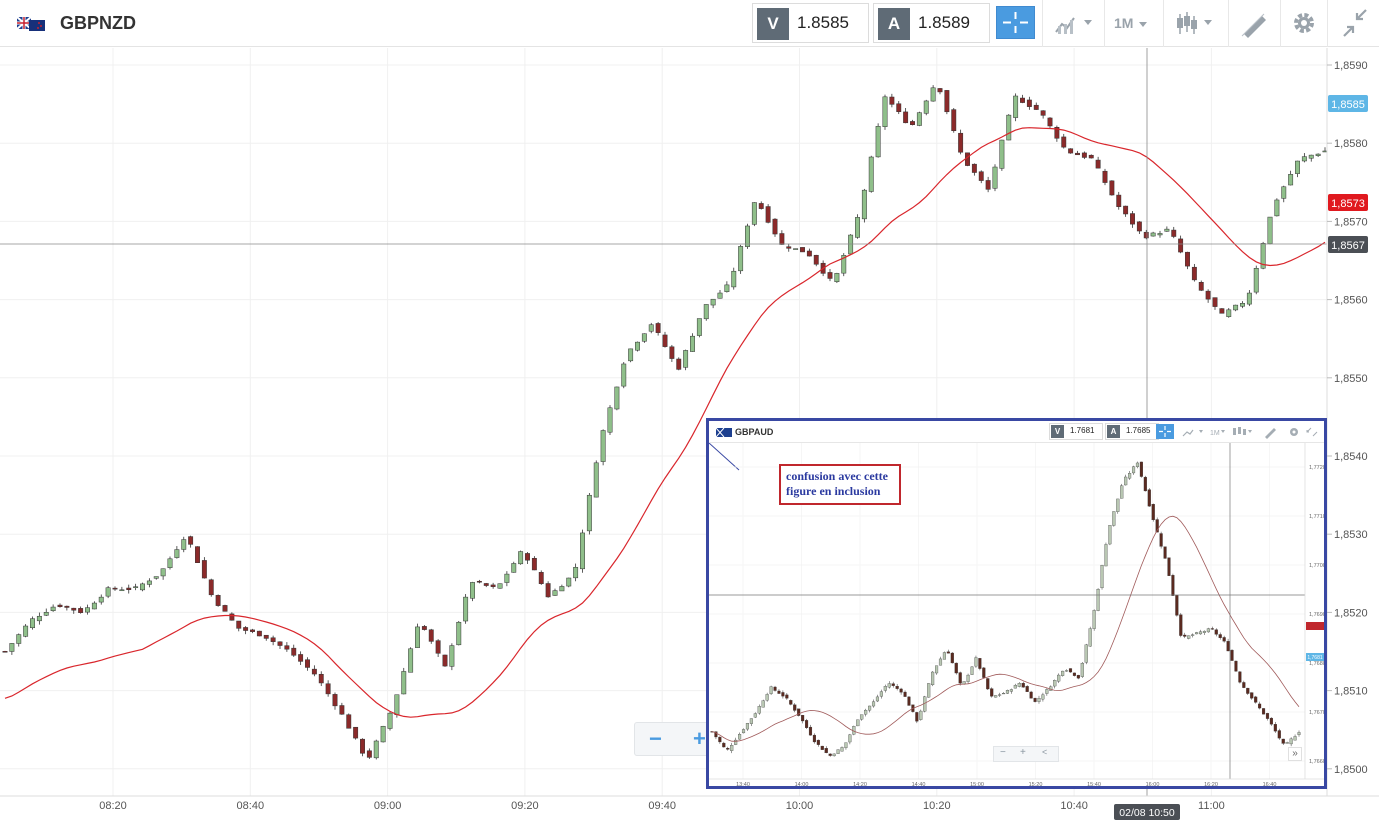 The image size is (1379, 822). I want to click on timeframe-button: 1M, so click(1135, 34).